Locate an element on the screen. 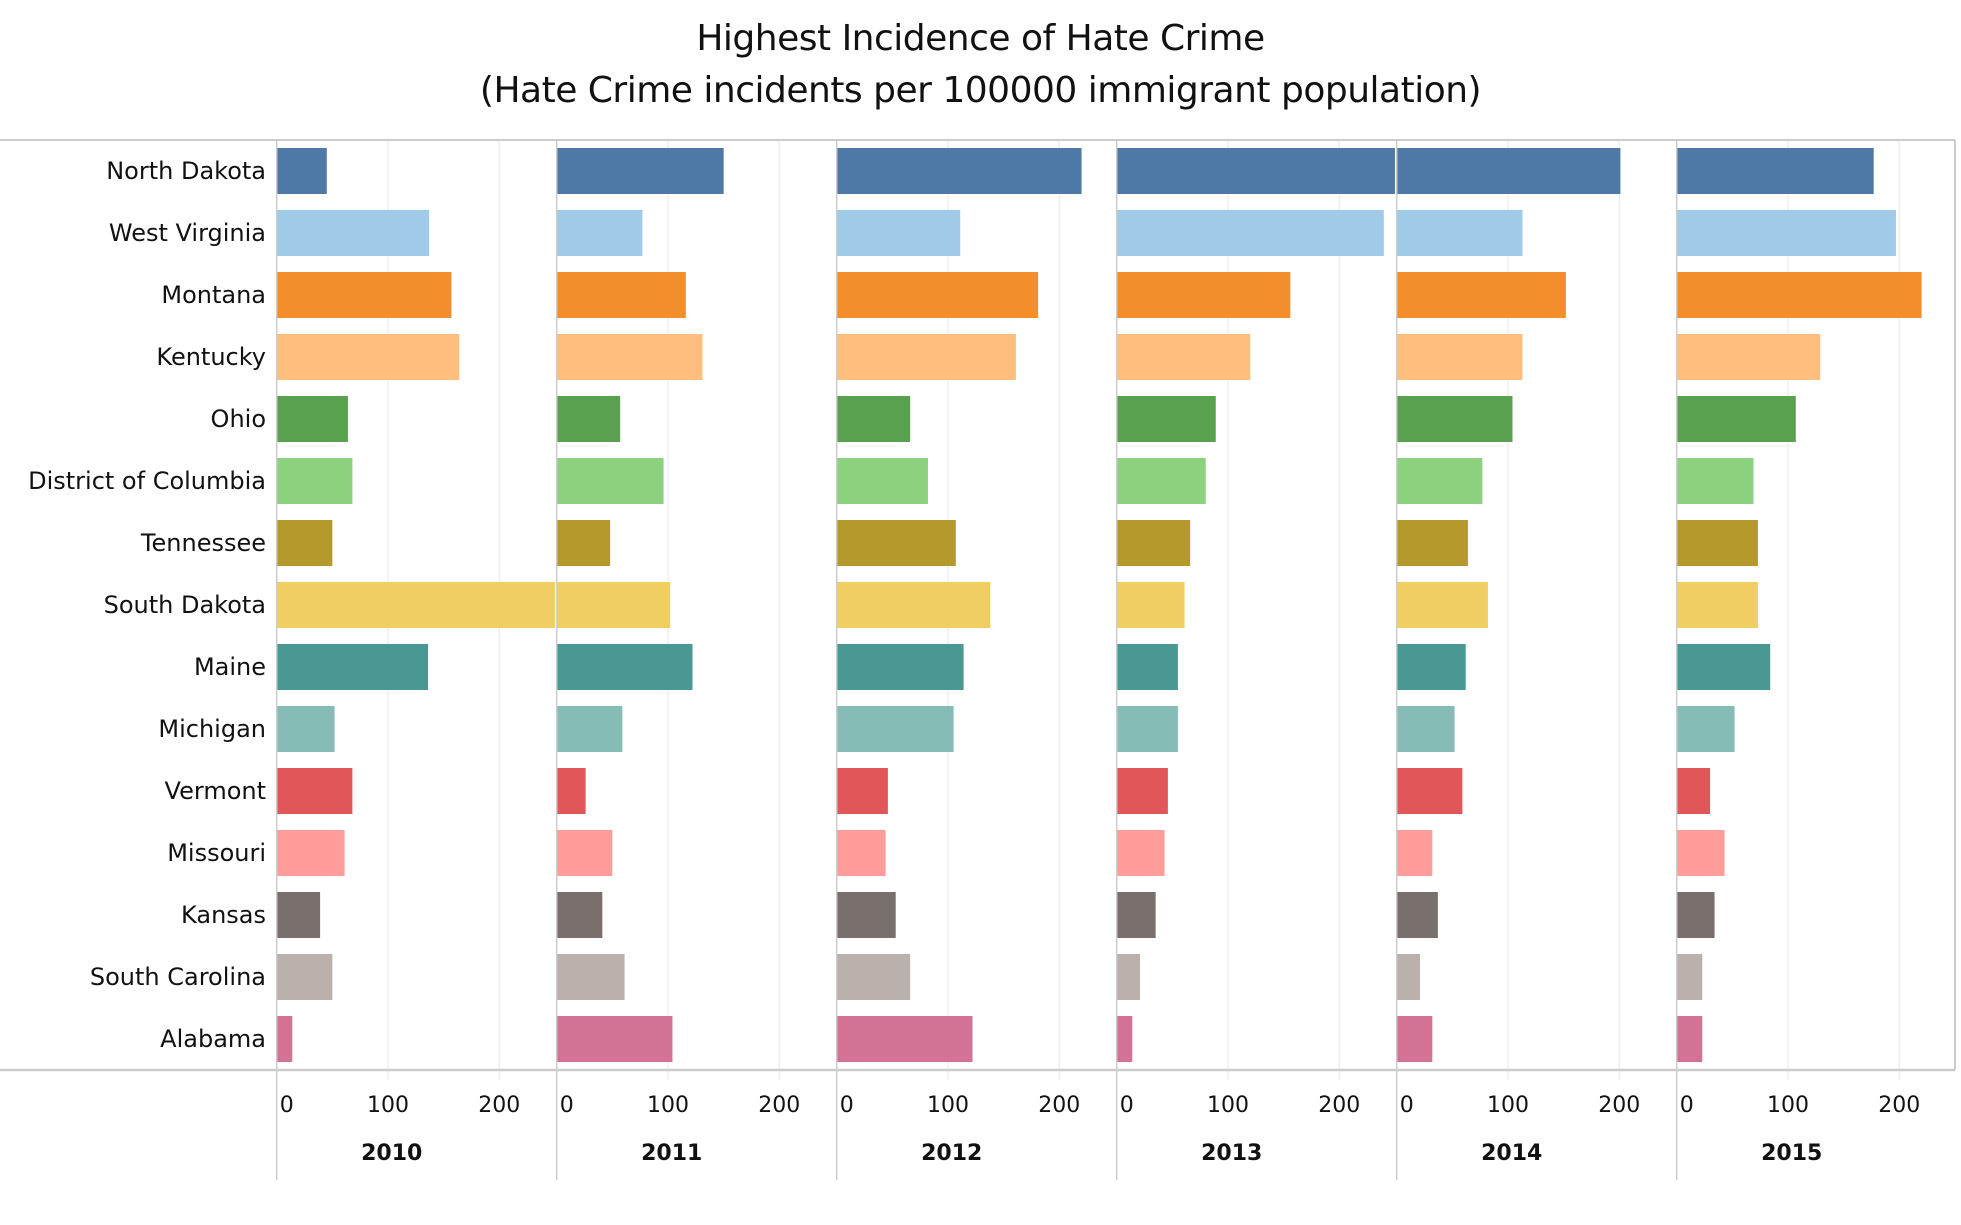 The height and width of the screenshot is (1225, 1961). bar-2014-montana is located at coordinates (1481, 295).